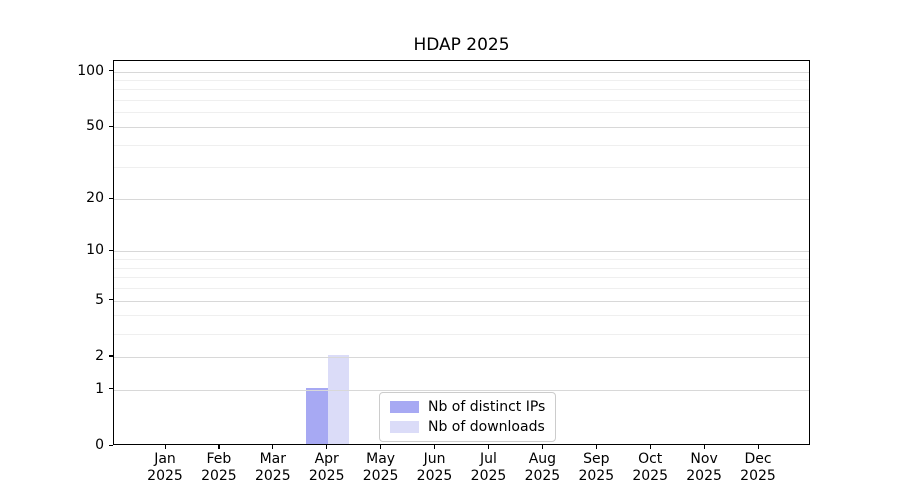  Describe the element at coordinates (381, 447) in the screenshot. I see `x-tick-may` at that location.